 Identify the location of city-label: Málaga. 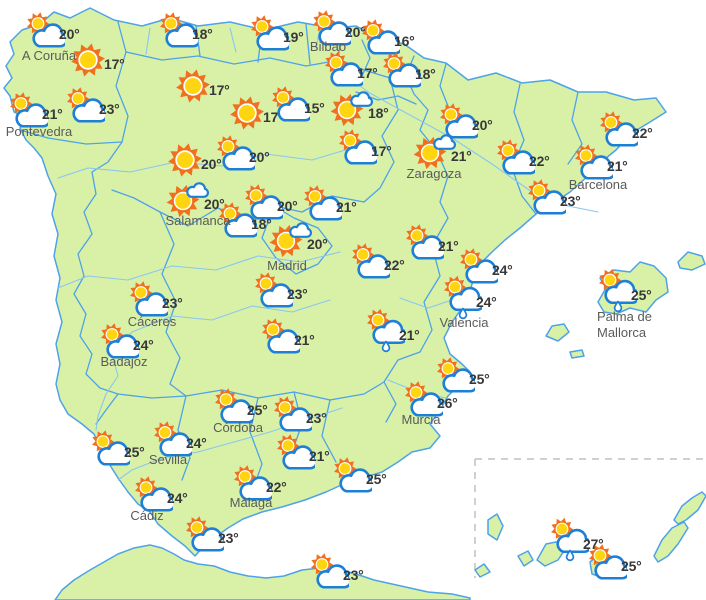
(251, 502).